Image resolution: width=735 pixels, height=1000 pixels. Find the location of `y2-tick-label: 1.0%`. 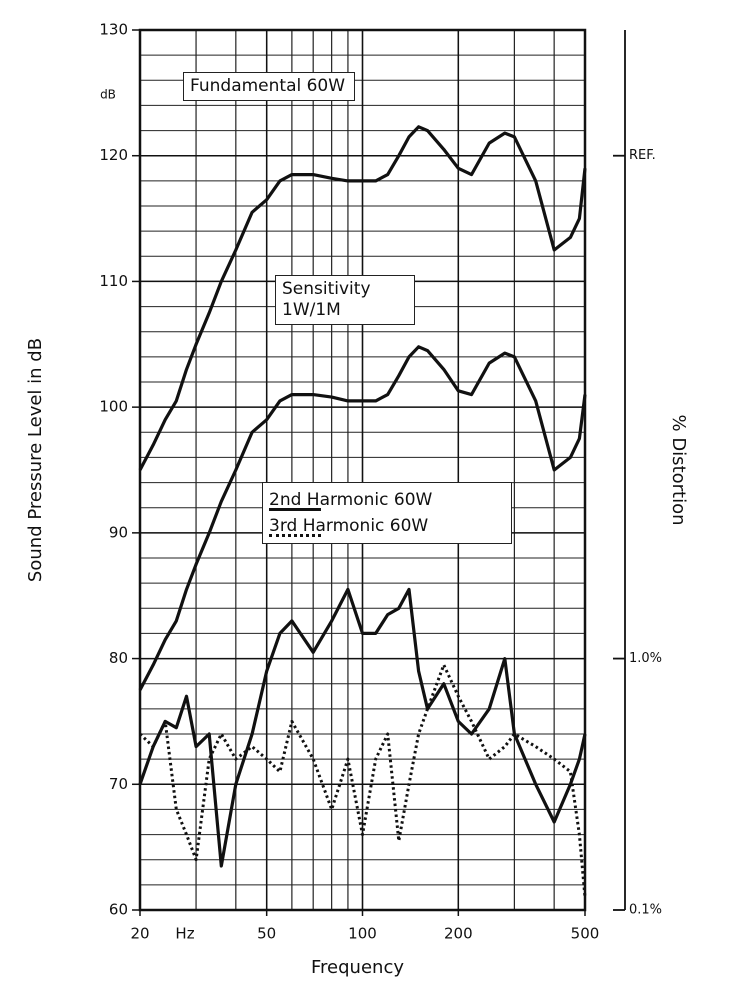

y2-tick-label: 1.0% is located at coordinates (645, 658).